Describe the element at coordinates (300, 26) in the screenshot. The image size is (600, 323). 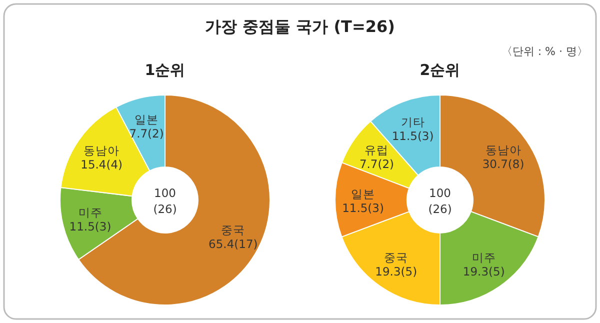
I see `text: 가장 중점둘 국가 (T=26)` at that location.